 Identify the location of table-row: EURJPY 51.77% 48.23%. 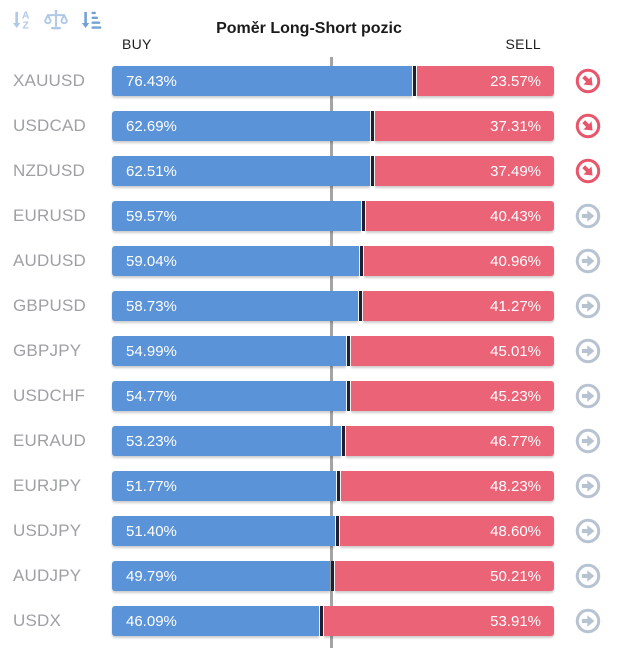
(309, 486).